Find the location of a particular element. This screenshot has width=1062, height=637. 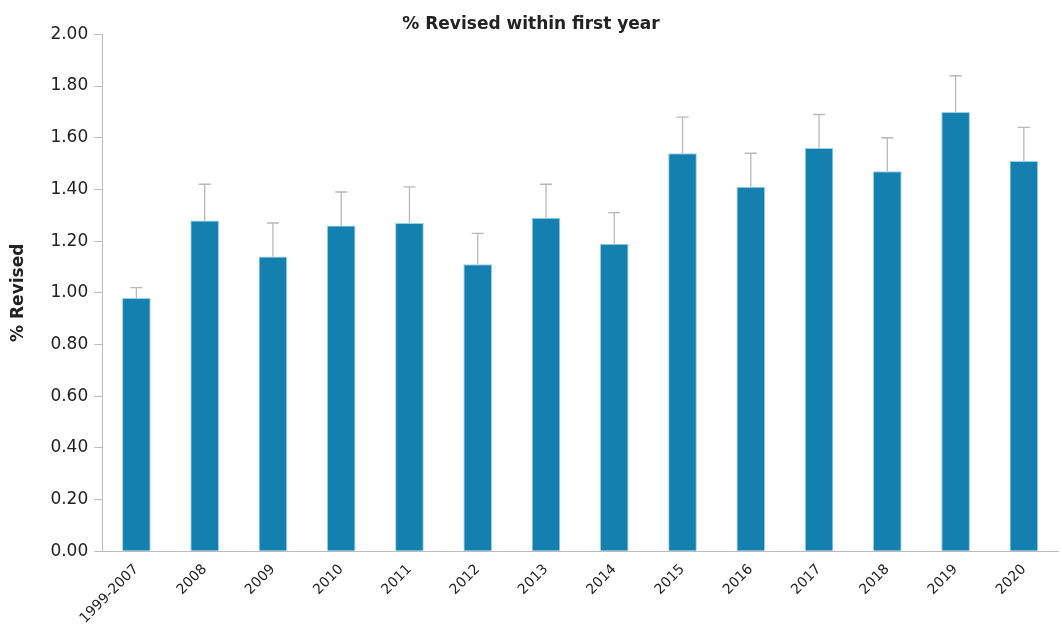

y-tick-label: 1.20 is located at coordinates (69, 239).